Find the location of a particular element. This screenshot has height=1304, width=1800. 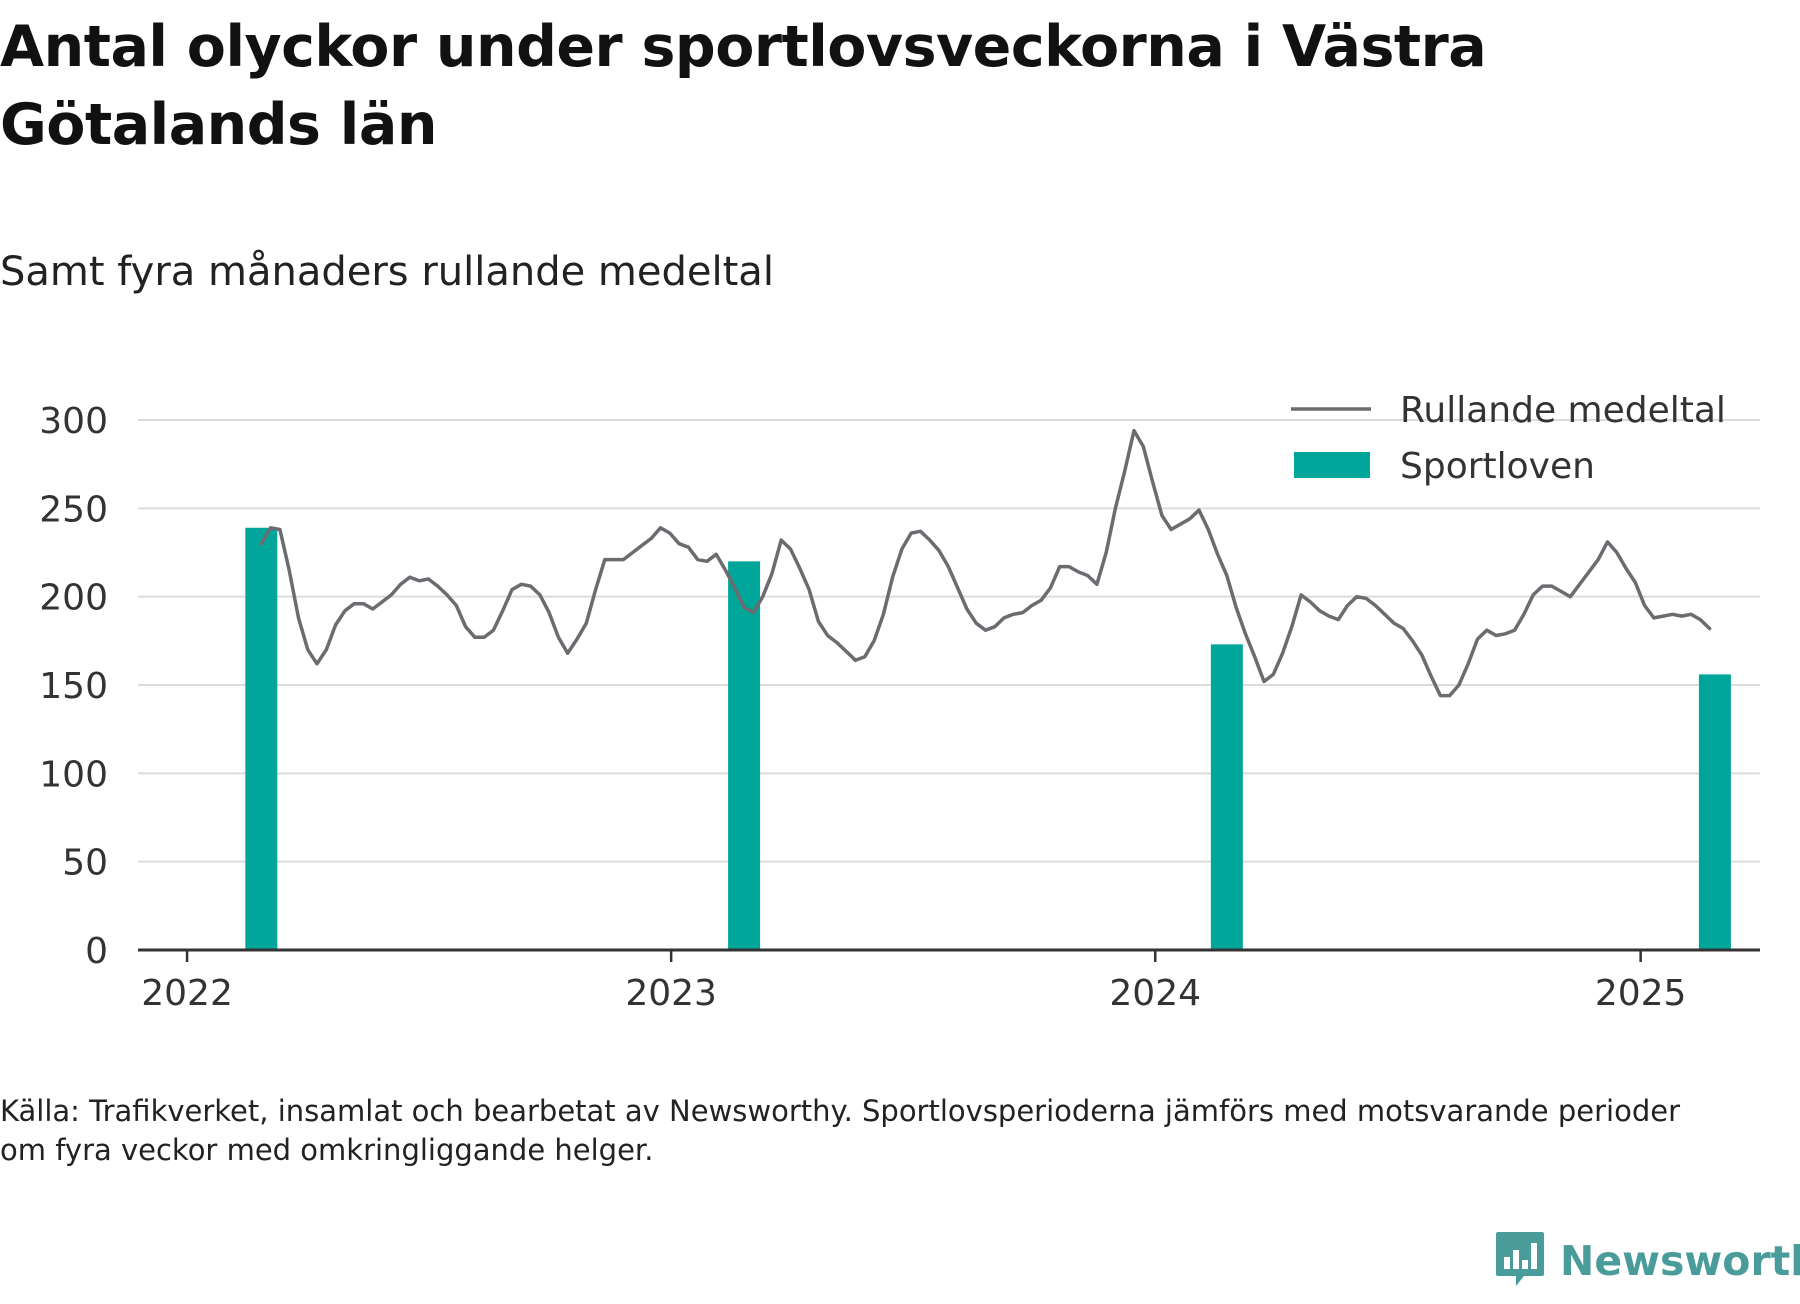

y-tick-label-250: 250 is located at coordinates (73, 509).